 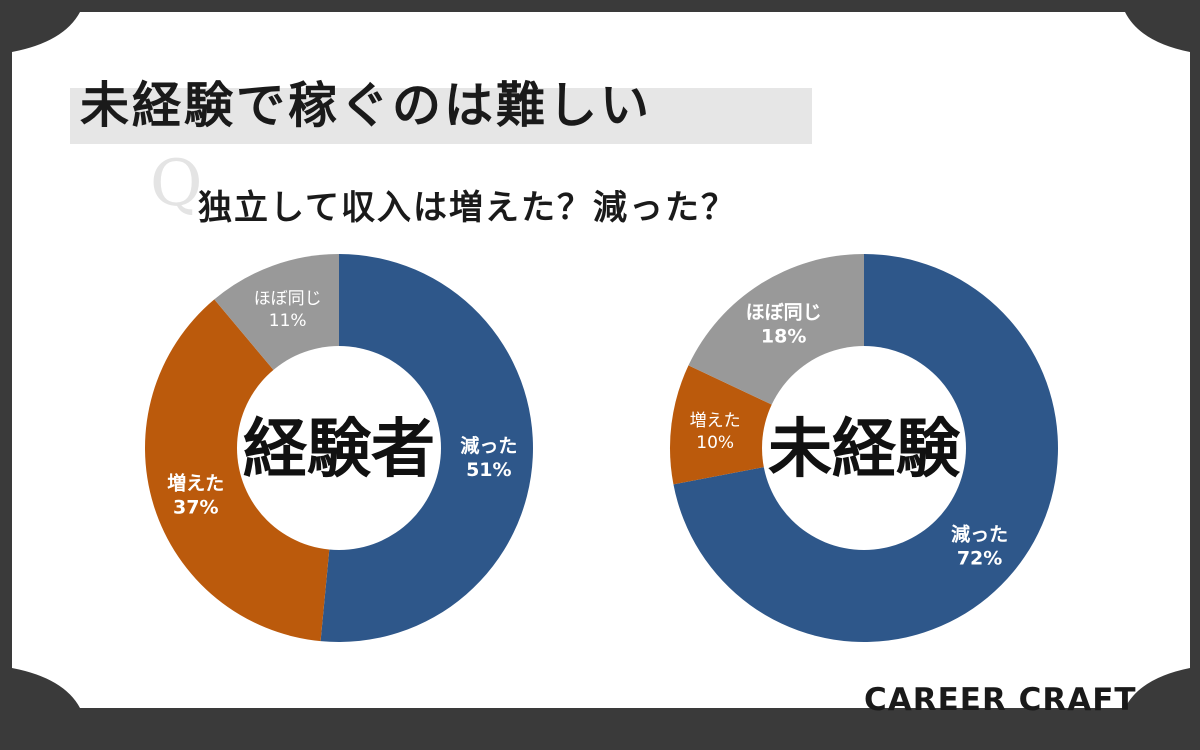 I want to click on slice-value-label: 51%, so click(x=488, y=470).